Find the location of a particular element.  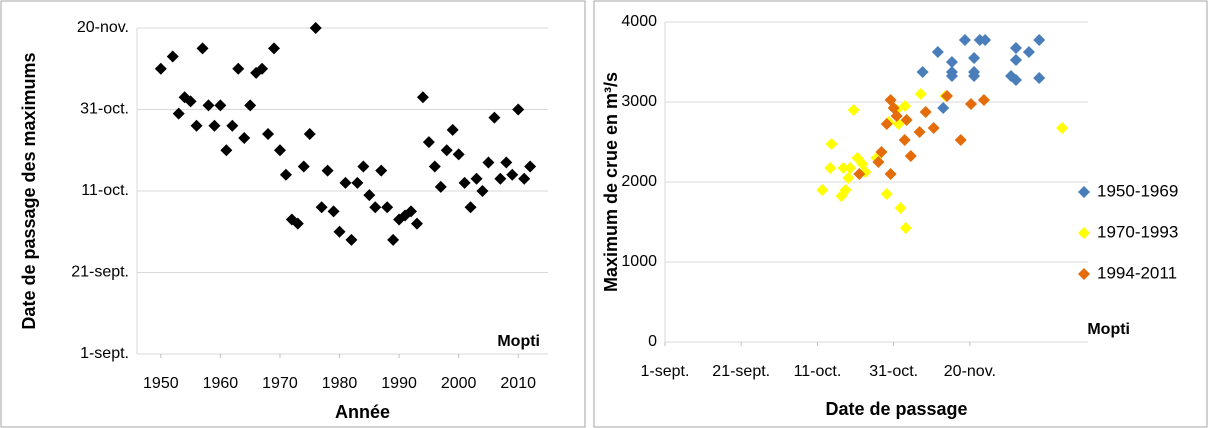

y-tick-label: 31-oct. is located at coordinates (104, 109).